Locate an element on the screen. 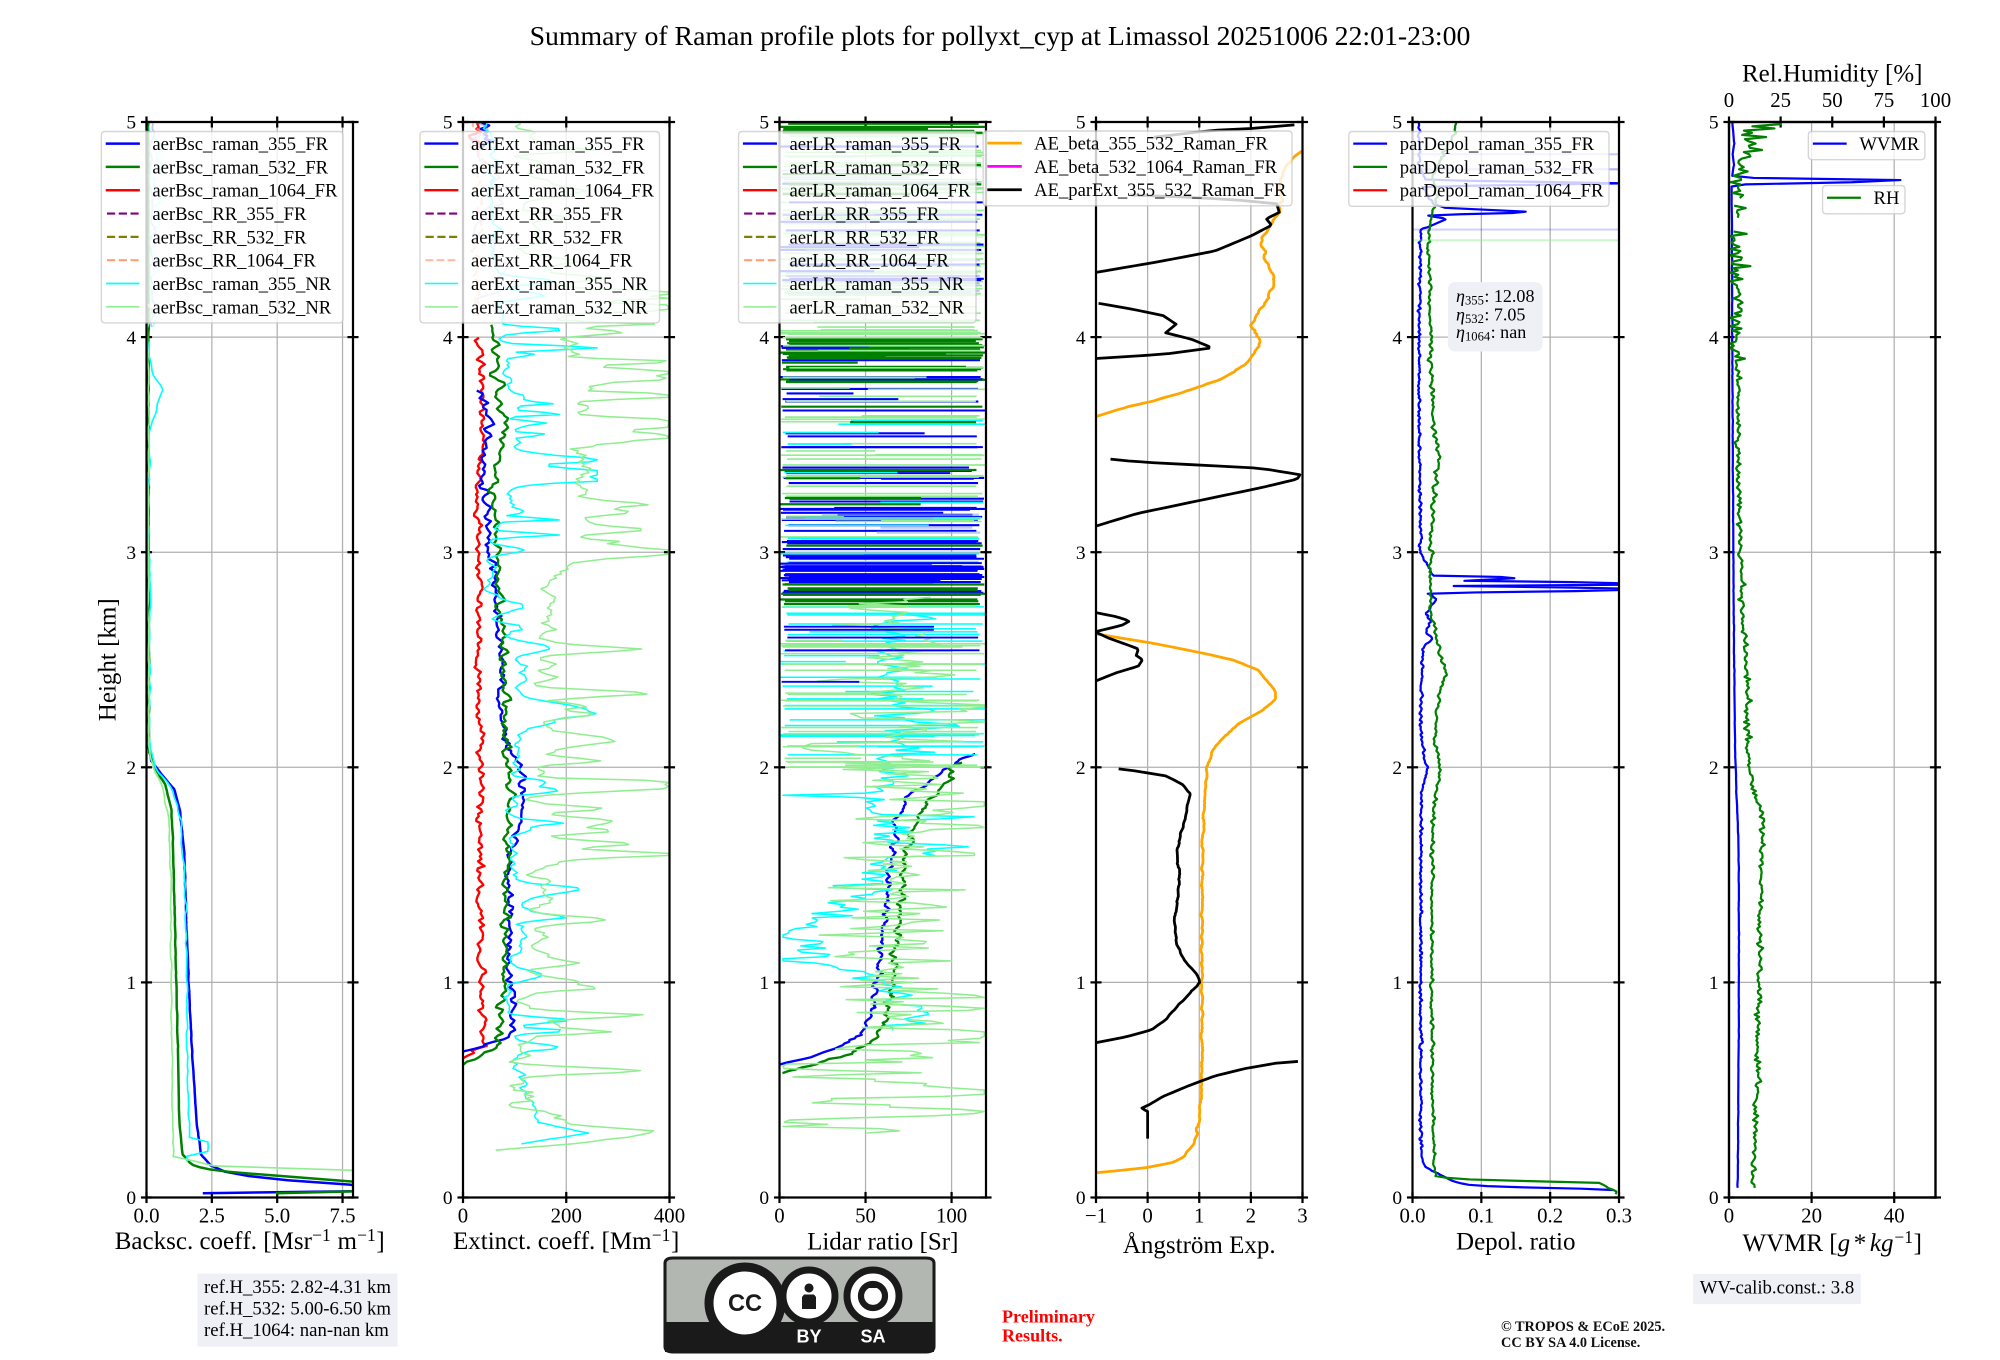 Image resolution: width=2000 pixels, height=1360 pixels. svg-text: aerBsc_raman_355_FR is located at coordinates (240, 144).